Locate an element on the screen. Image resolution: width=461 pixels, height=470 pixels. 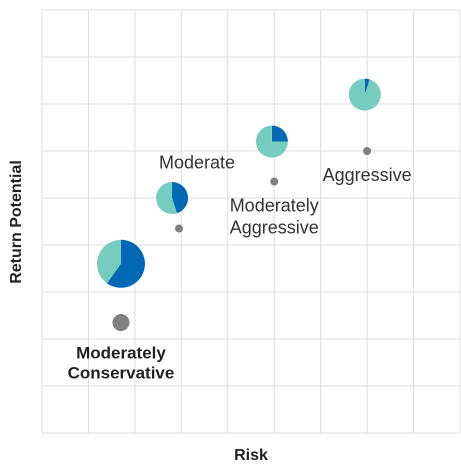
x-axis-title: Risk is located at coordinates (251, 455).